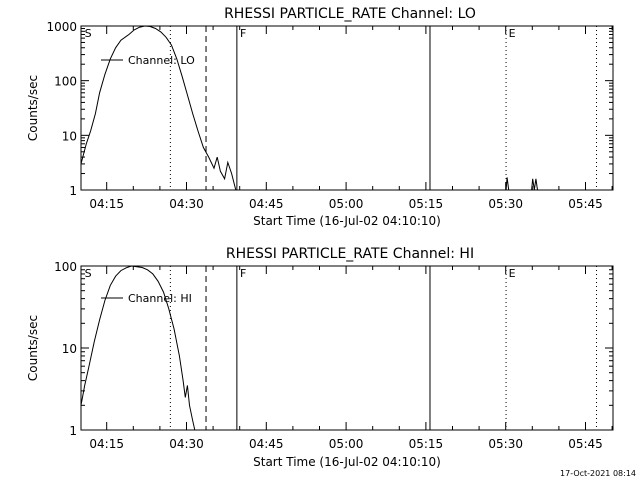 Image resolution: width=640 pixels, height=480 pixels. Describe the element at coordinates (88, 33) in the screenshot. I see `lo-annotation-s: S` at that location.